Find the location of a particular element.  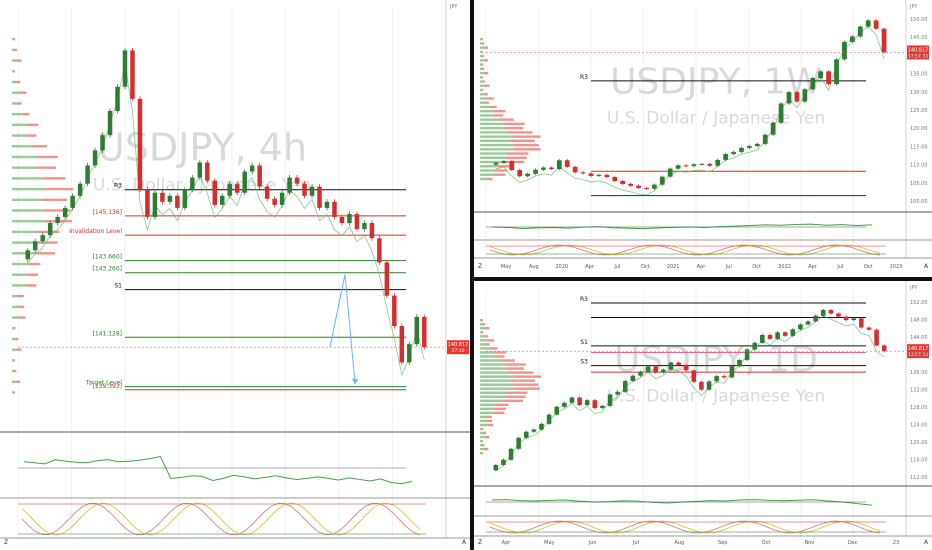

y-tick-label: 124.00 is located at coordinates (919, 426).